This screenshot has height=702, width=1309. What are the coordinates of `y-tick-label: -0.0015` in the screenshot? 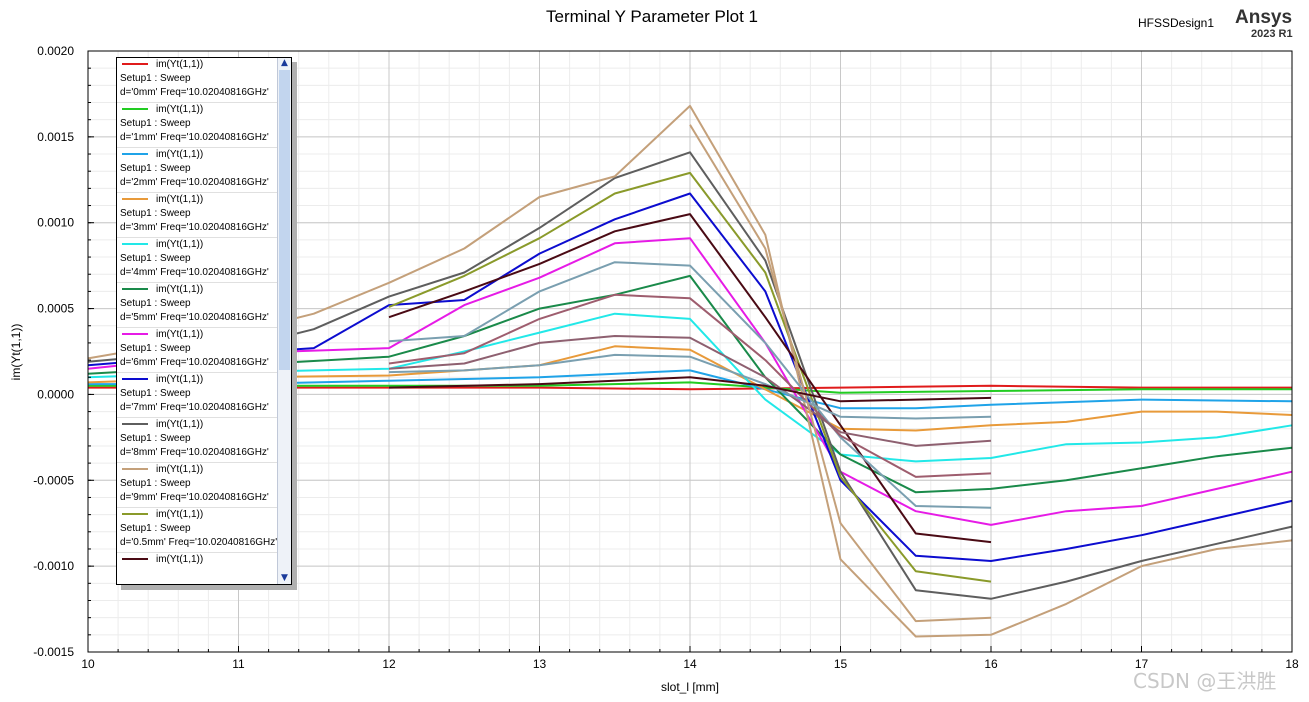 It's located at (53, 652).